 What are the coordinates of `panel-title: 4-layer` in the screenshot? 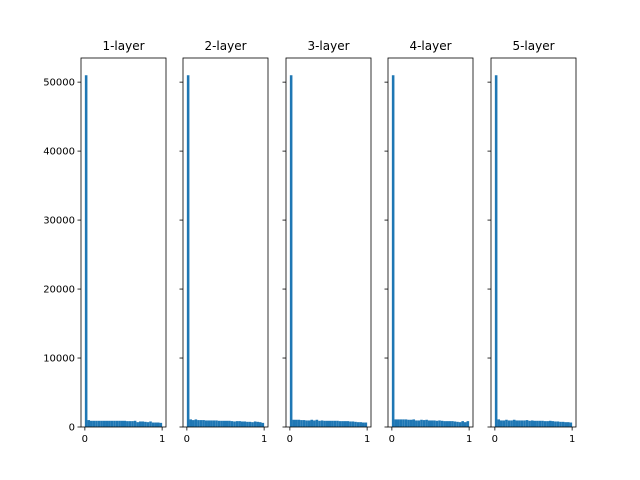 It's located at (430, 46).